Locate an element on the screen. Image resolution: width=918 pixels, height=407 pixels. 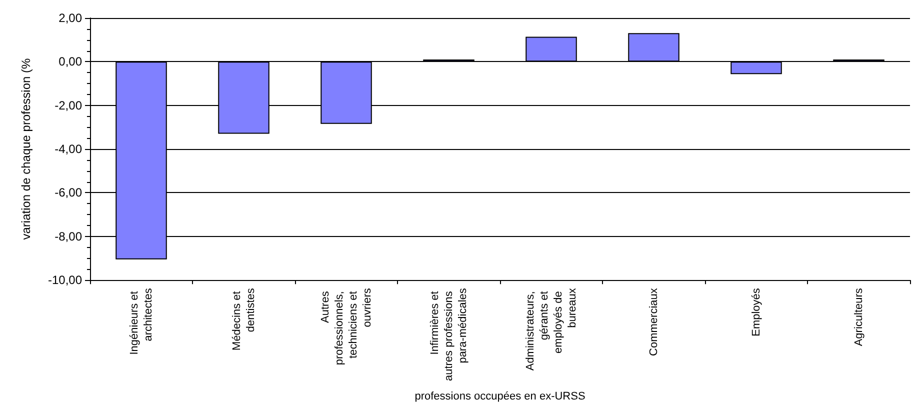
y-tick-label: -10,00 is located at coordinates (65, 280).